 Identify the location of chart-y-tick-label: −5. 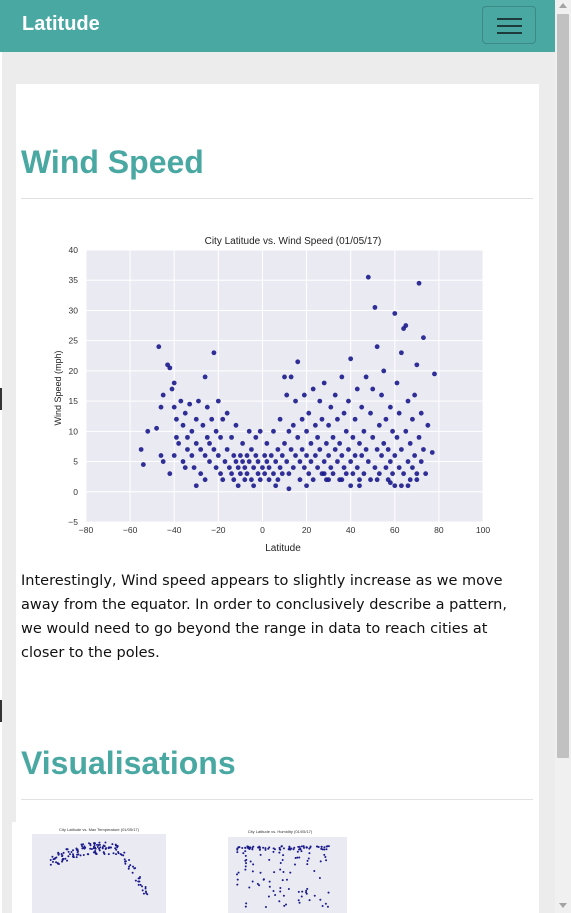
(73, 522).